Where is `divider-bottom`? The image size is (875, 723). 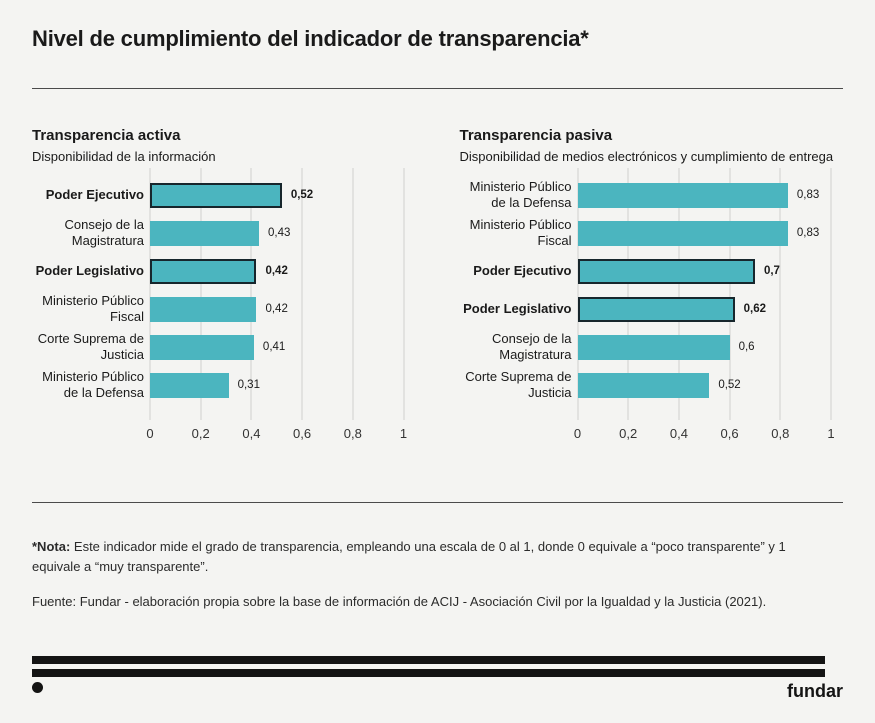
divider-bottom is located at coordinates (437, 502).